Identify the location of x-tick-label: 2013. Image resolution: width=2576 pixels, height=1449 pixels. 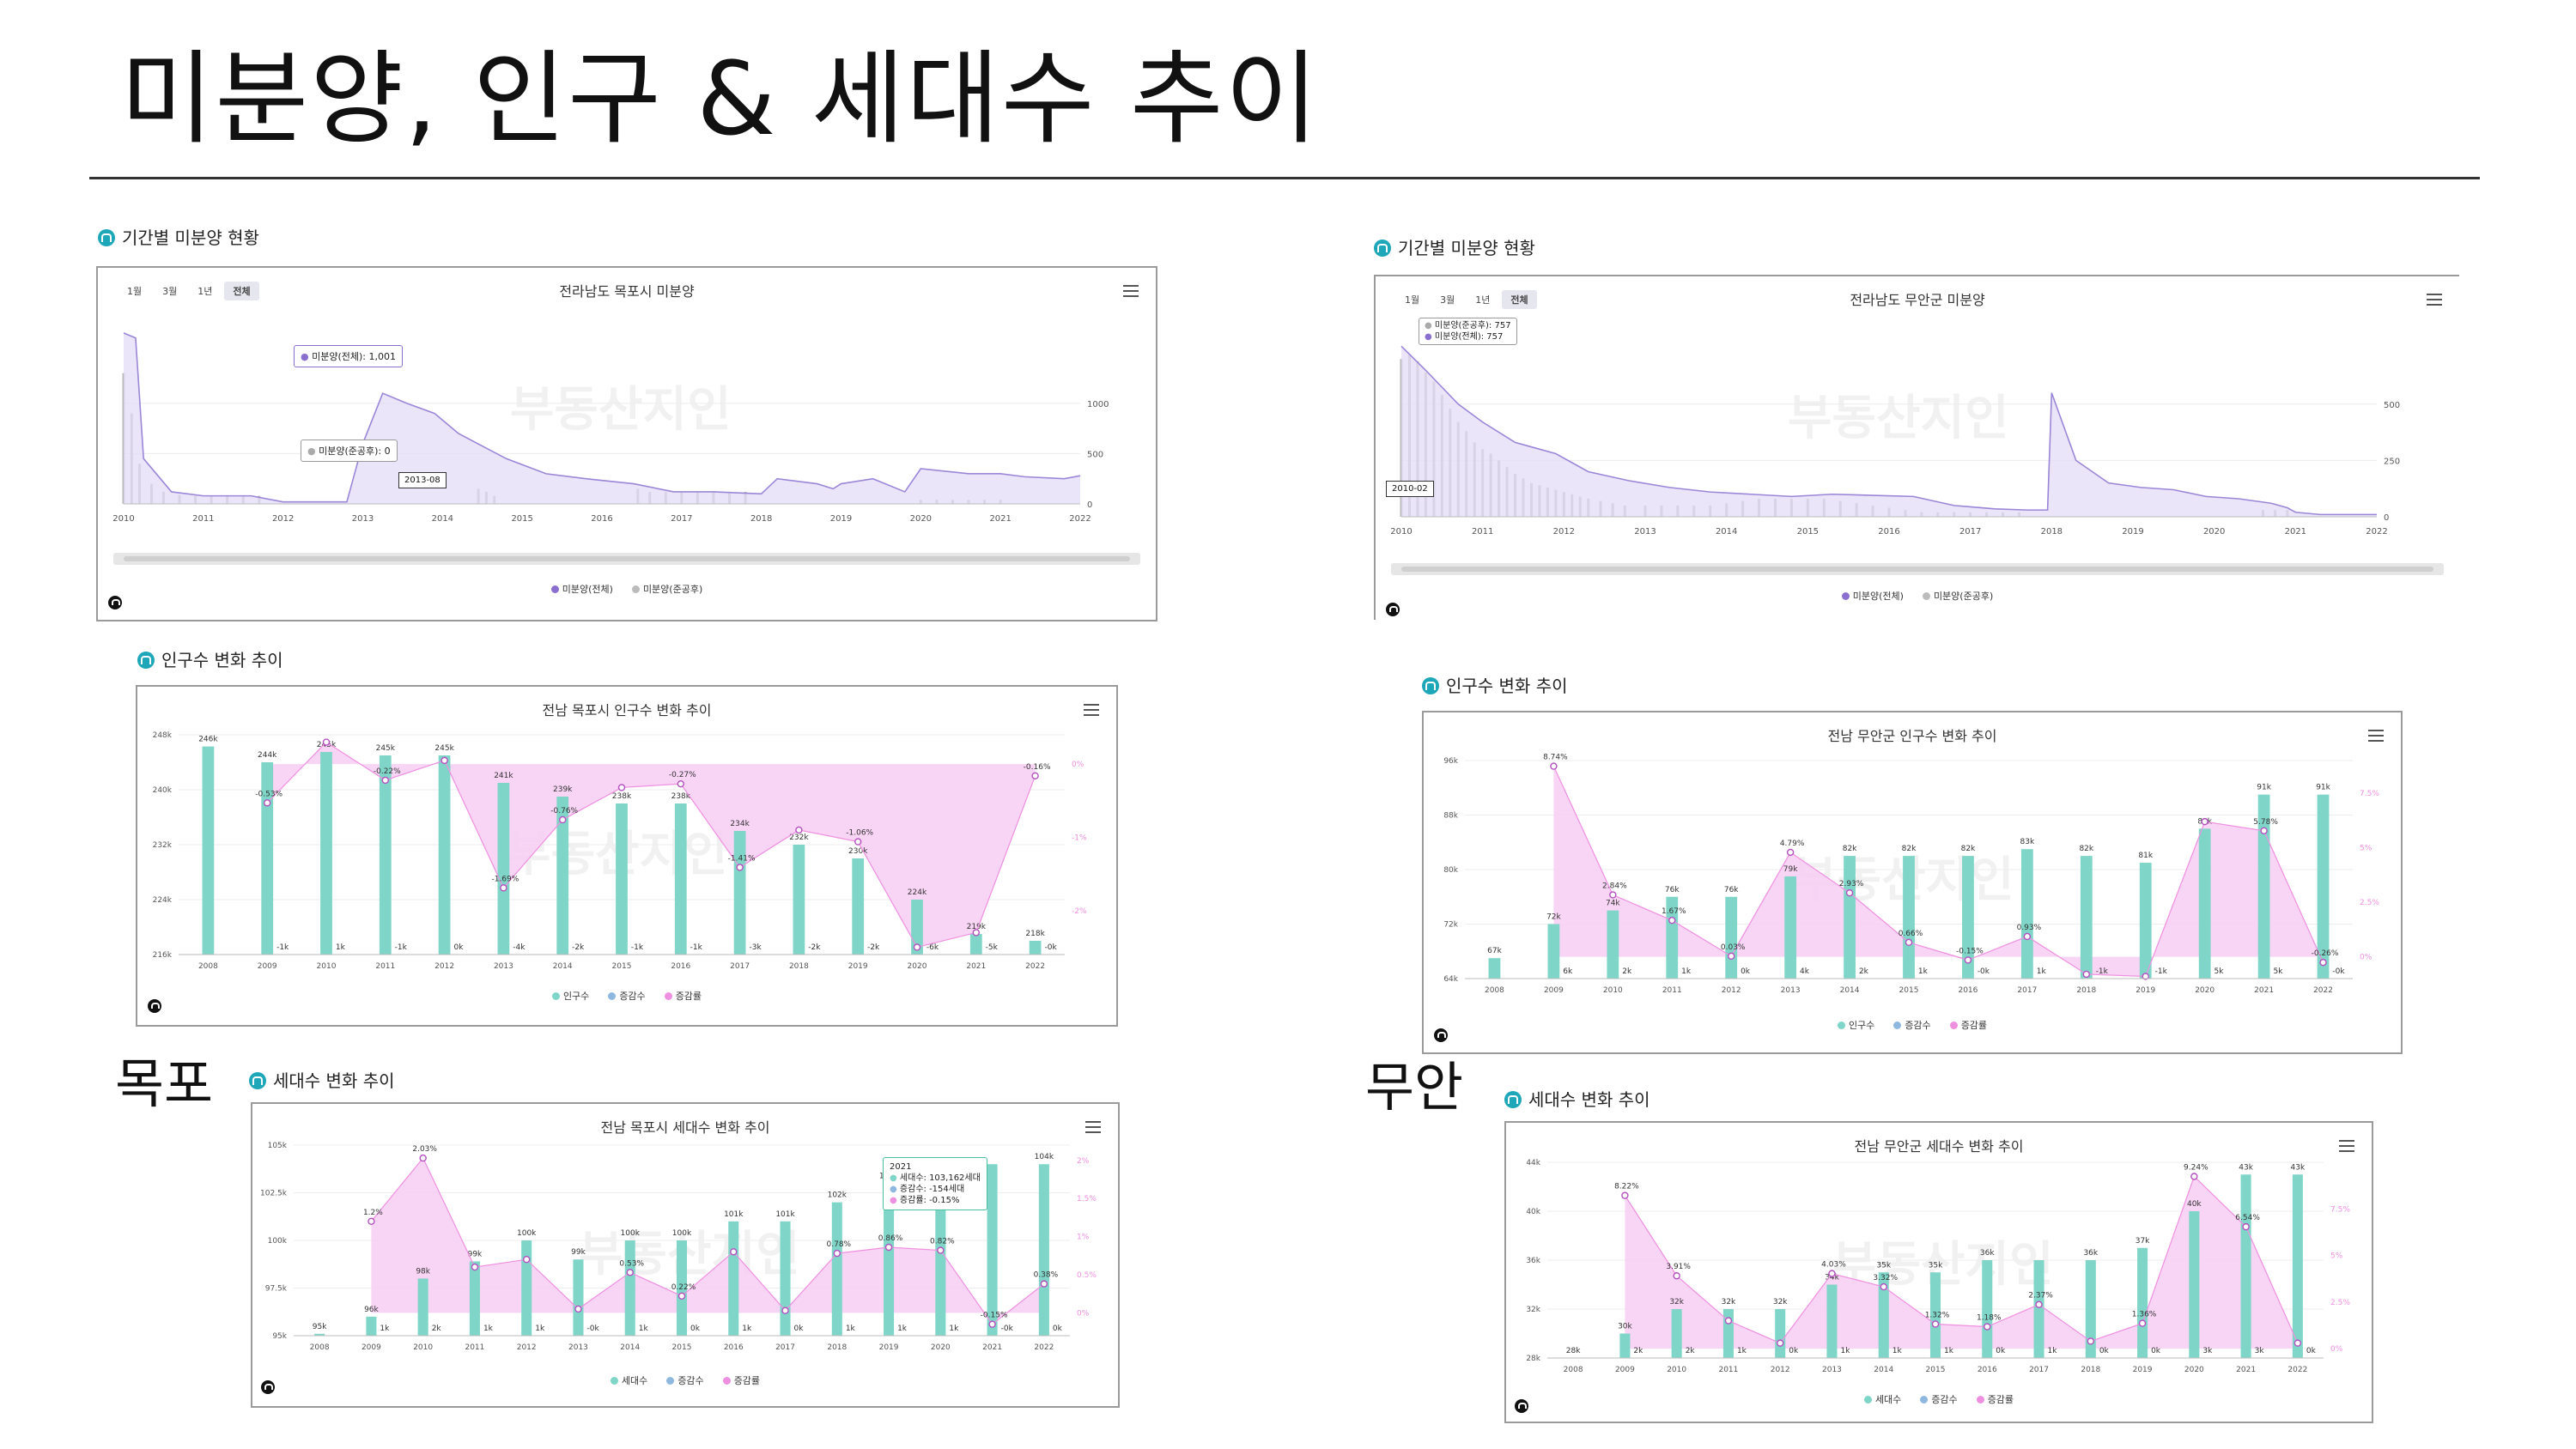
(363, 519).